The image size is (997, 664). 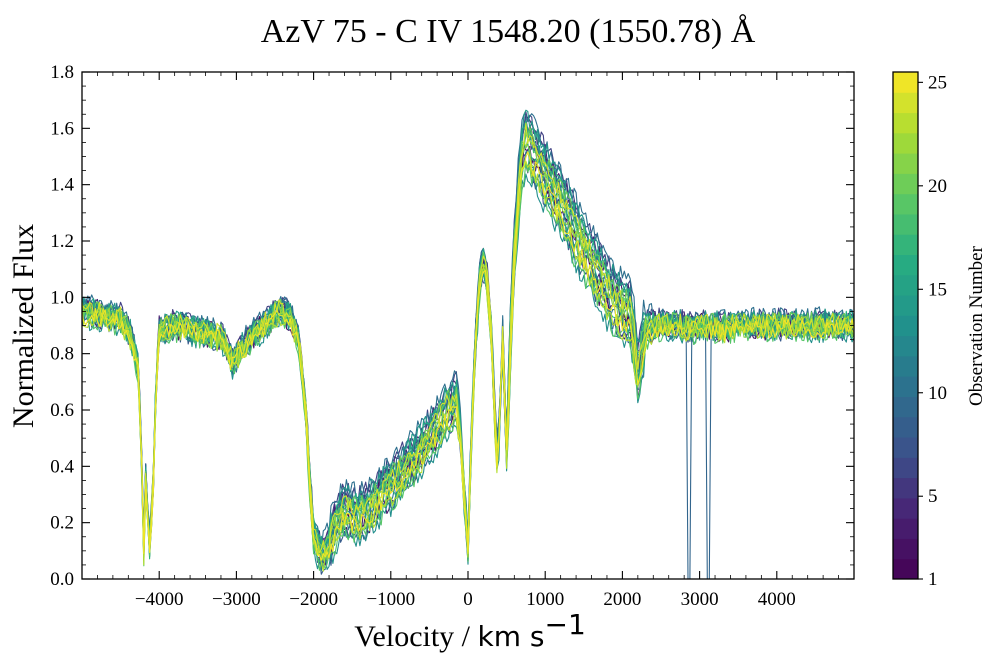 I want to click on y-tick-label: 0.0, so click(x=62, y=579).